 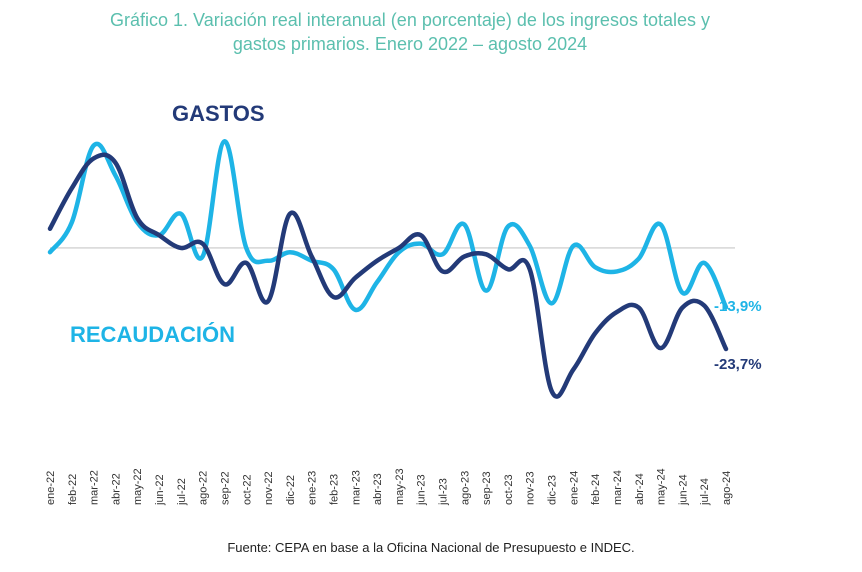 I want to click on end-label-gastos: -23,7%, so click(x=738, y=364).